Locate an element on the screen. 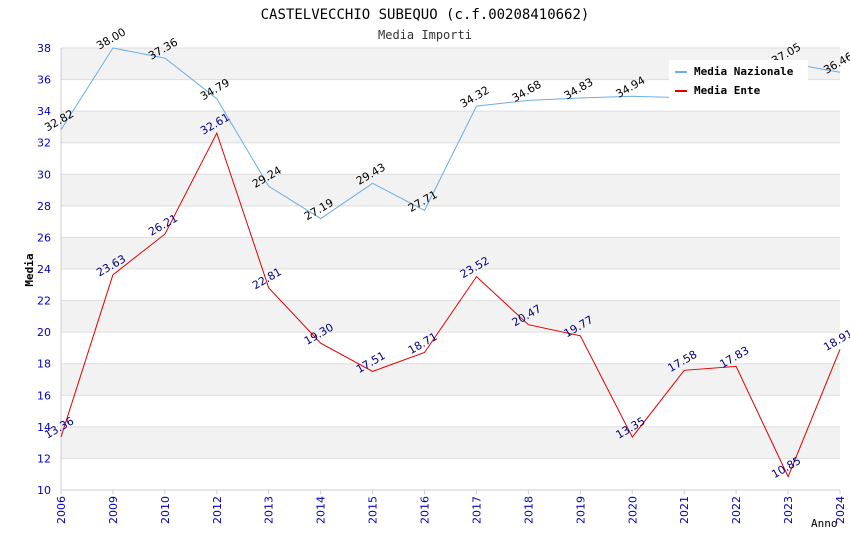 Image resolution: width=850 pixels, height=550 pixels. legend-label-nazionale: Media Nazionale is located at coordinates (744, 71).